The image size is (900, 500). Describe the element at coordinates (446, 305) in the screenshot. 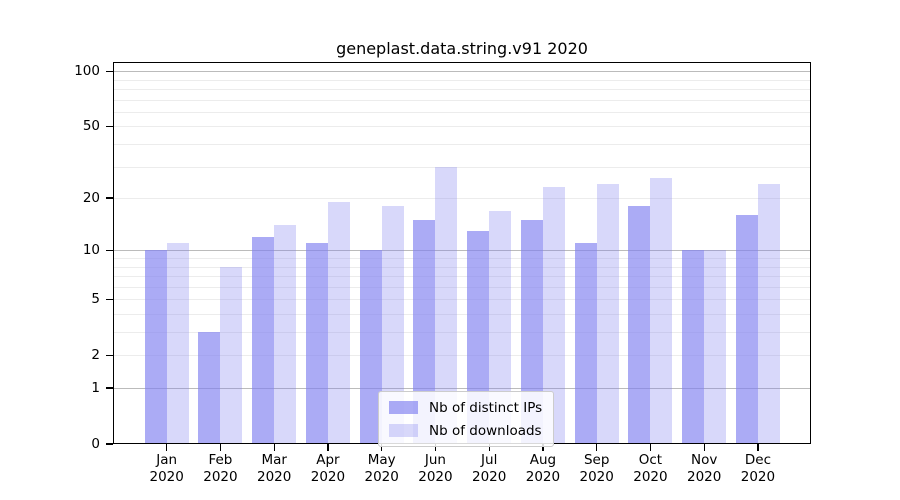

I see `bar-downloads-jun` at that location.